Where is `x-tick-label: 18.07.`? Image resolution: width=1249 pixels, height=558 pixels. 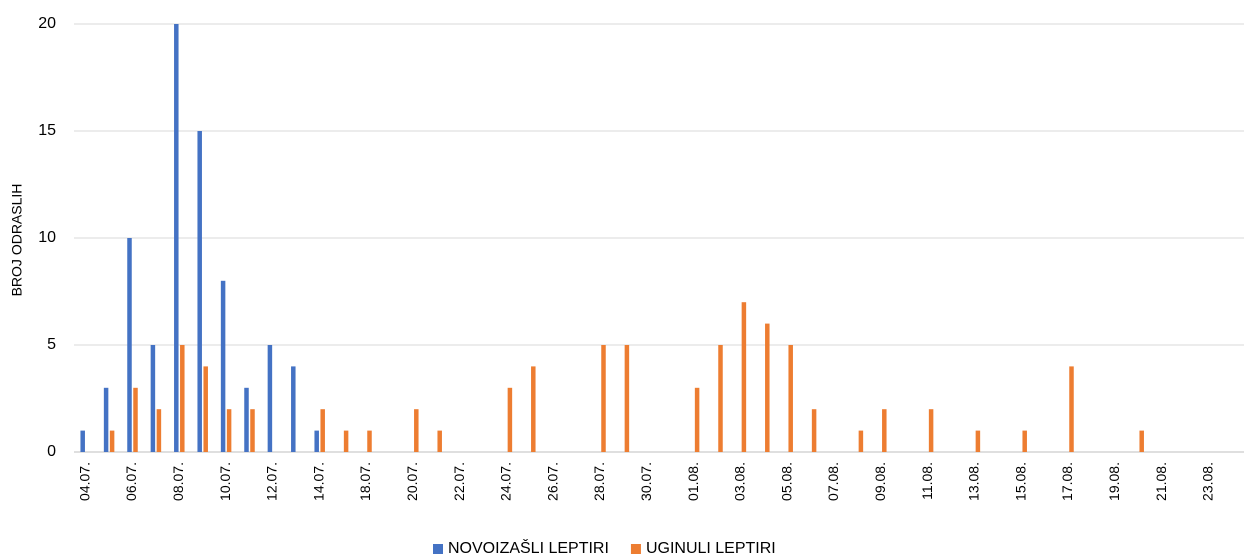 x-tick-label: 18.07. is located at coordinates (365, 481).